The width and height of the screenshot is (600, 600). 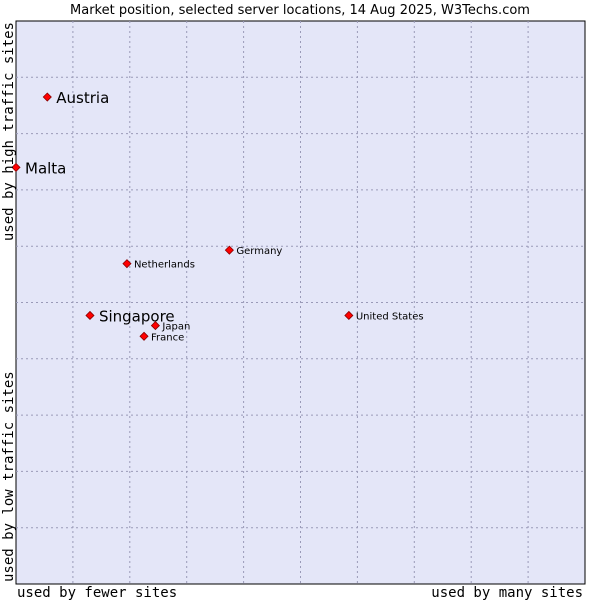 What do you see at coordinates (97, 592) in the screenshot?
I see `x-axis-label-low: used by fewer sites` at bounding box center [97, 592].